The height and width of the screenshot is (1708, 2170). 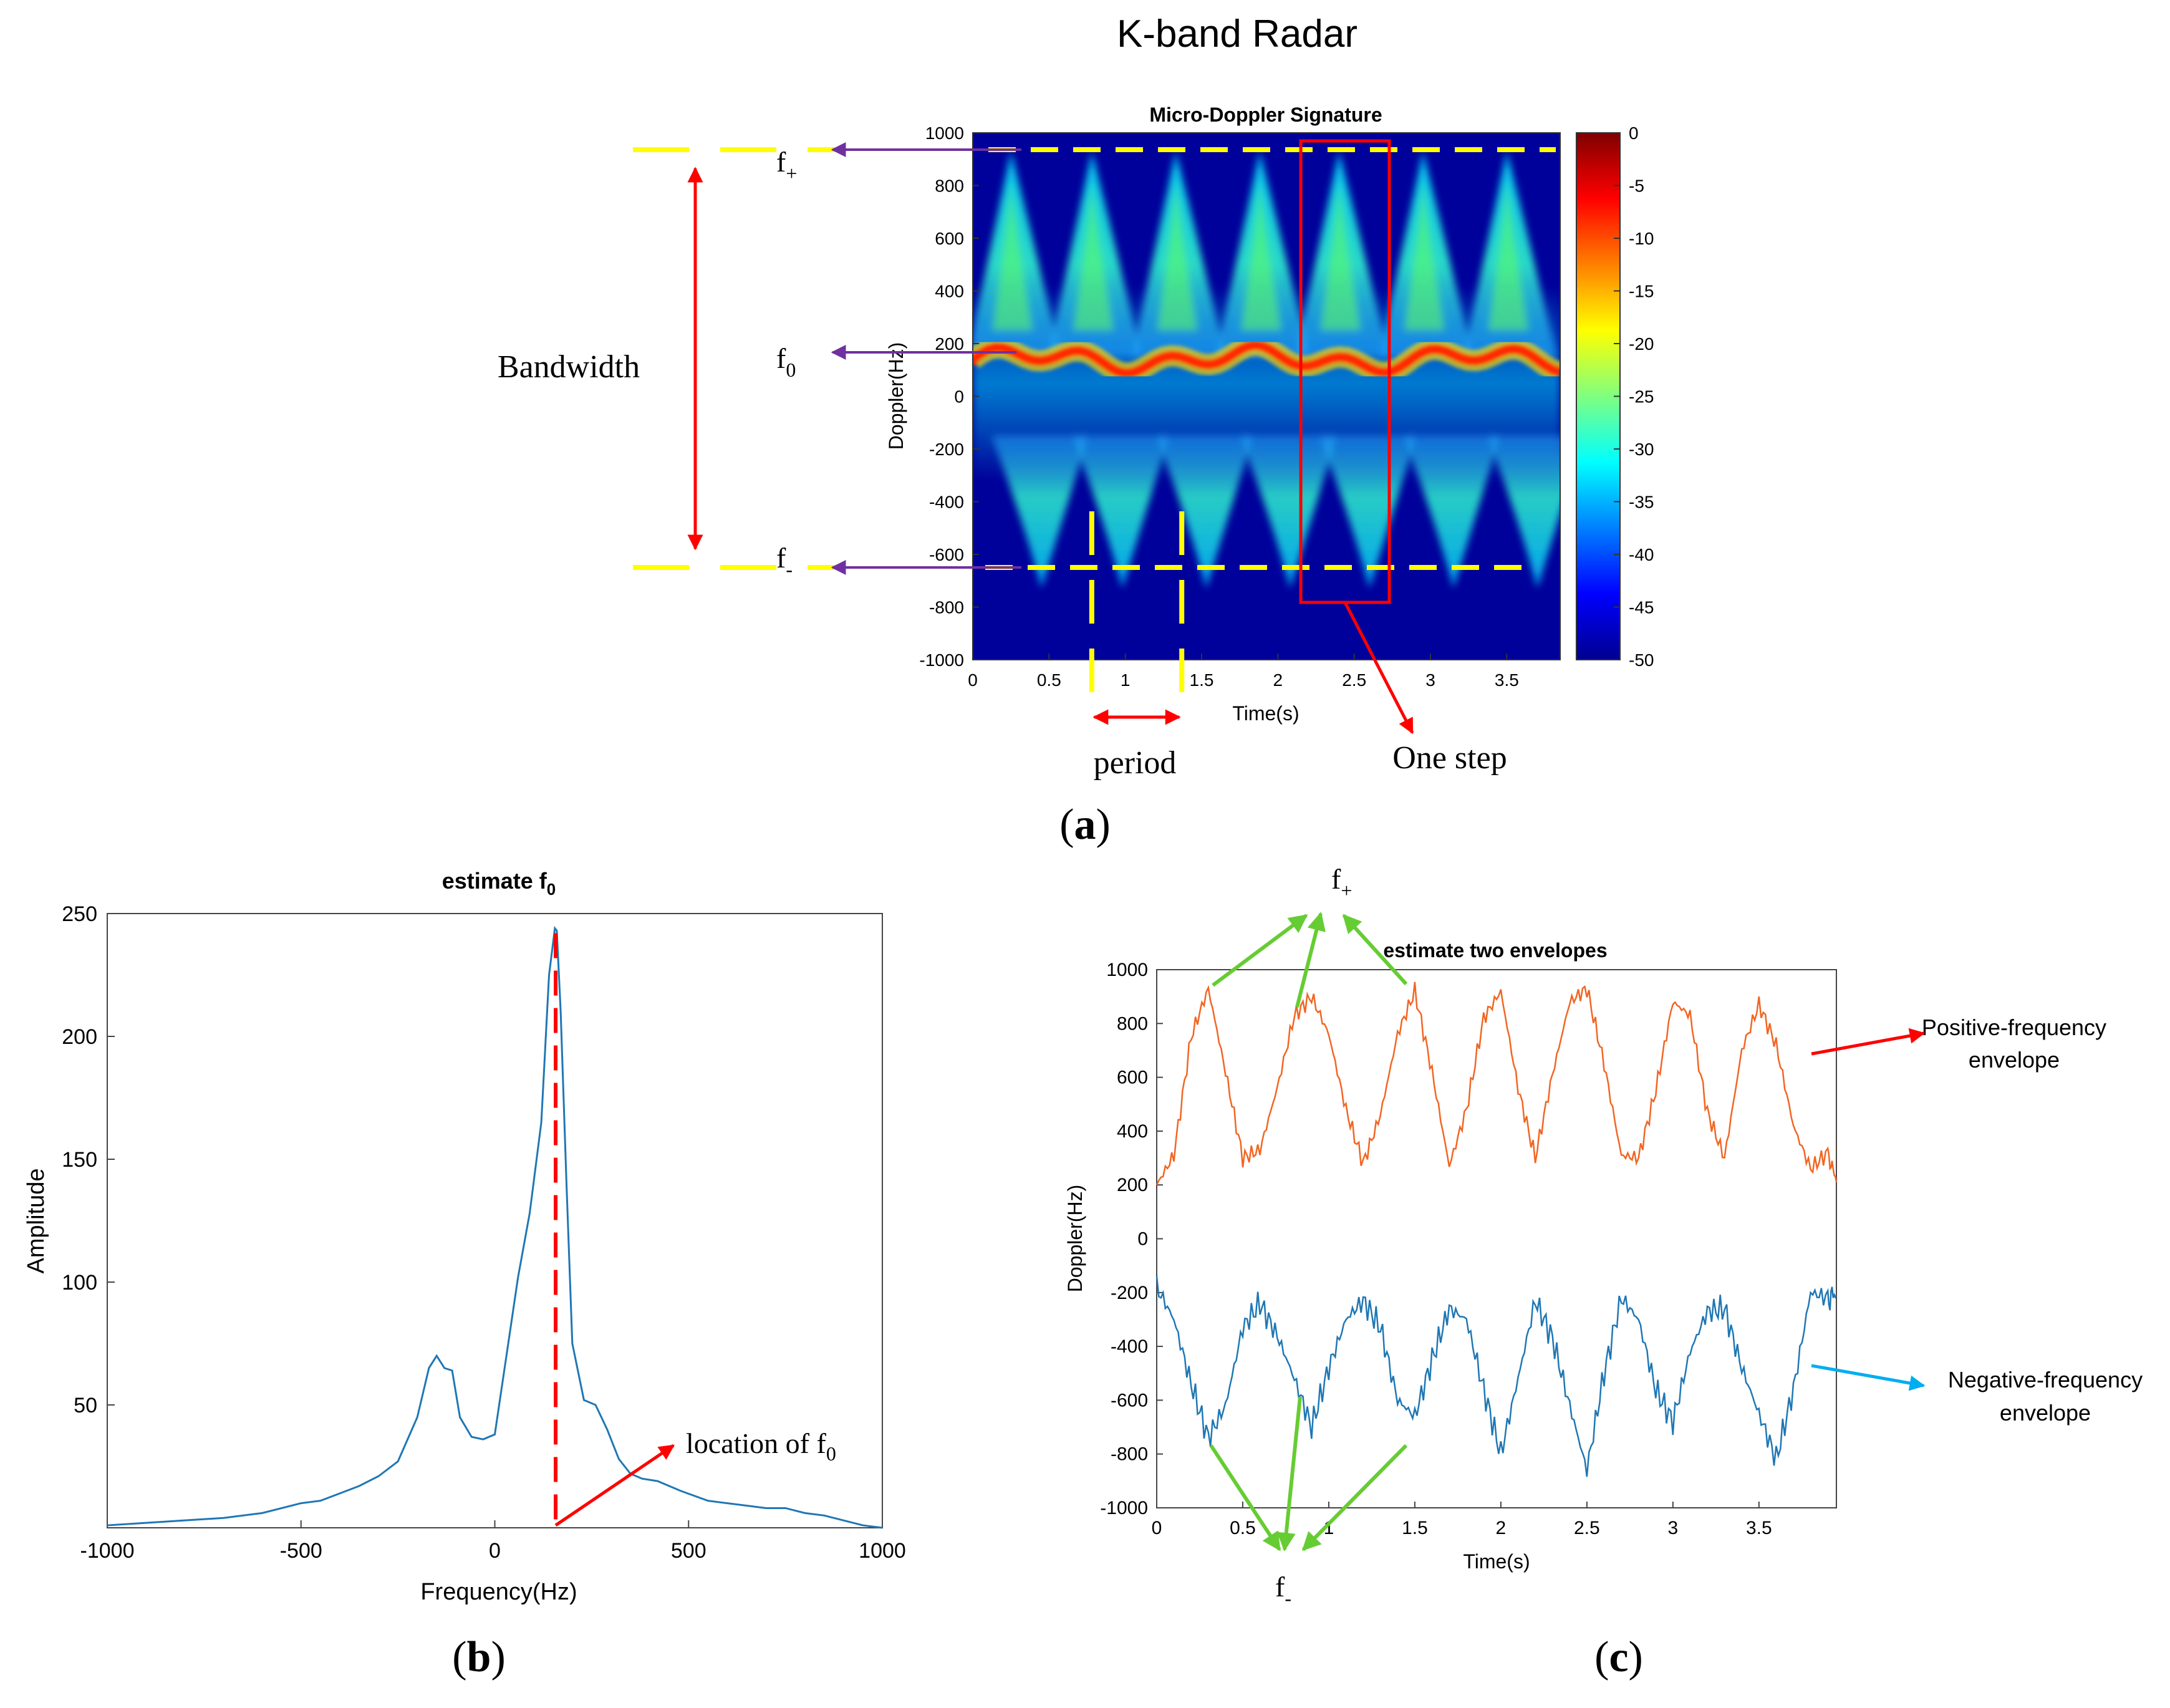 I want to click on a-ytick-label: -600, so click(x=947, y=554).